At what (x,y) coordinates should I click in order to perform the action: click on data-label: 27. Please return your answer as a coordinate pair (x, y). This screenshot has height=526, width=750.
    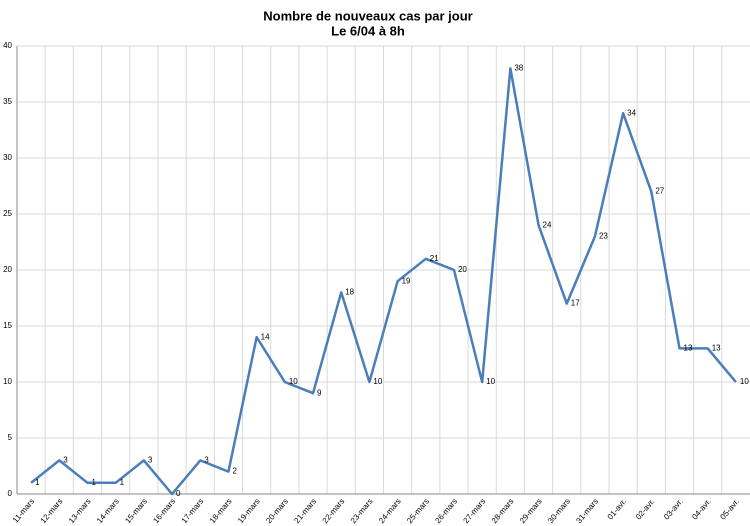
    Looking at the image, I should click on (659, 191).